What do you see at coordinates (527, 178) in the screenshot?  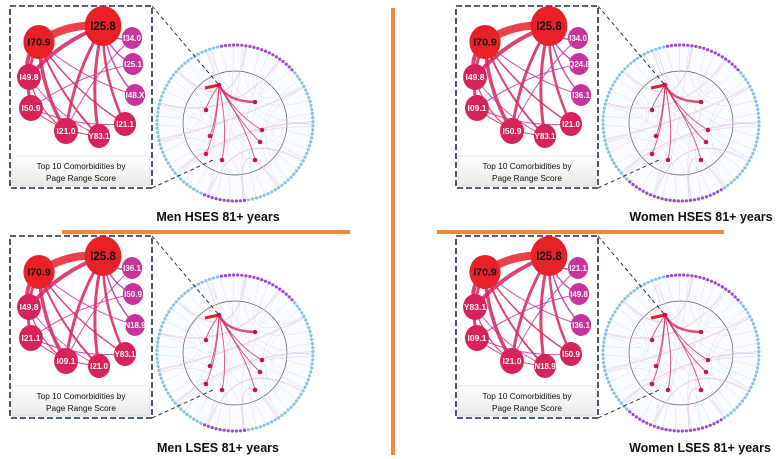 I see `inset-title-line2: Page Range Score` at bounding box center [527, 178].